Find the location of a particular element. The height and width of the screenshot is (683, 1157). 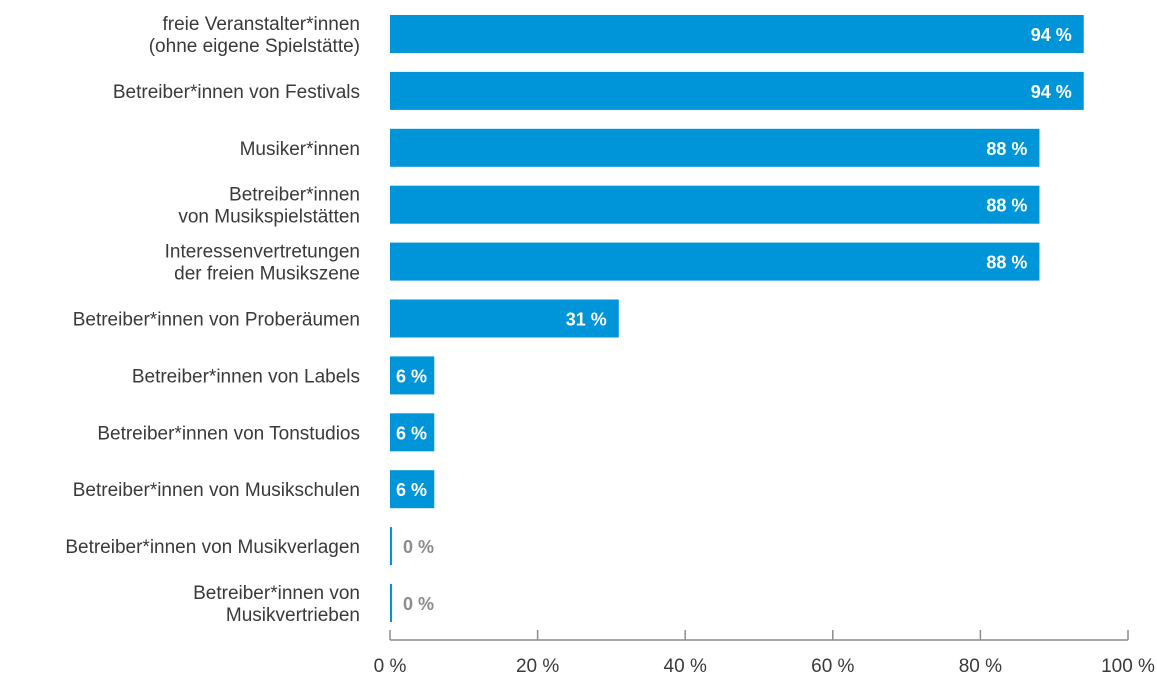

x-tick-label: 40 % is located at coordinates (685, 666).